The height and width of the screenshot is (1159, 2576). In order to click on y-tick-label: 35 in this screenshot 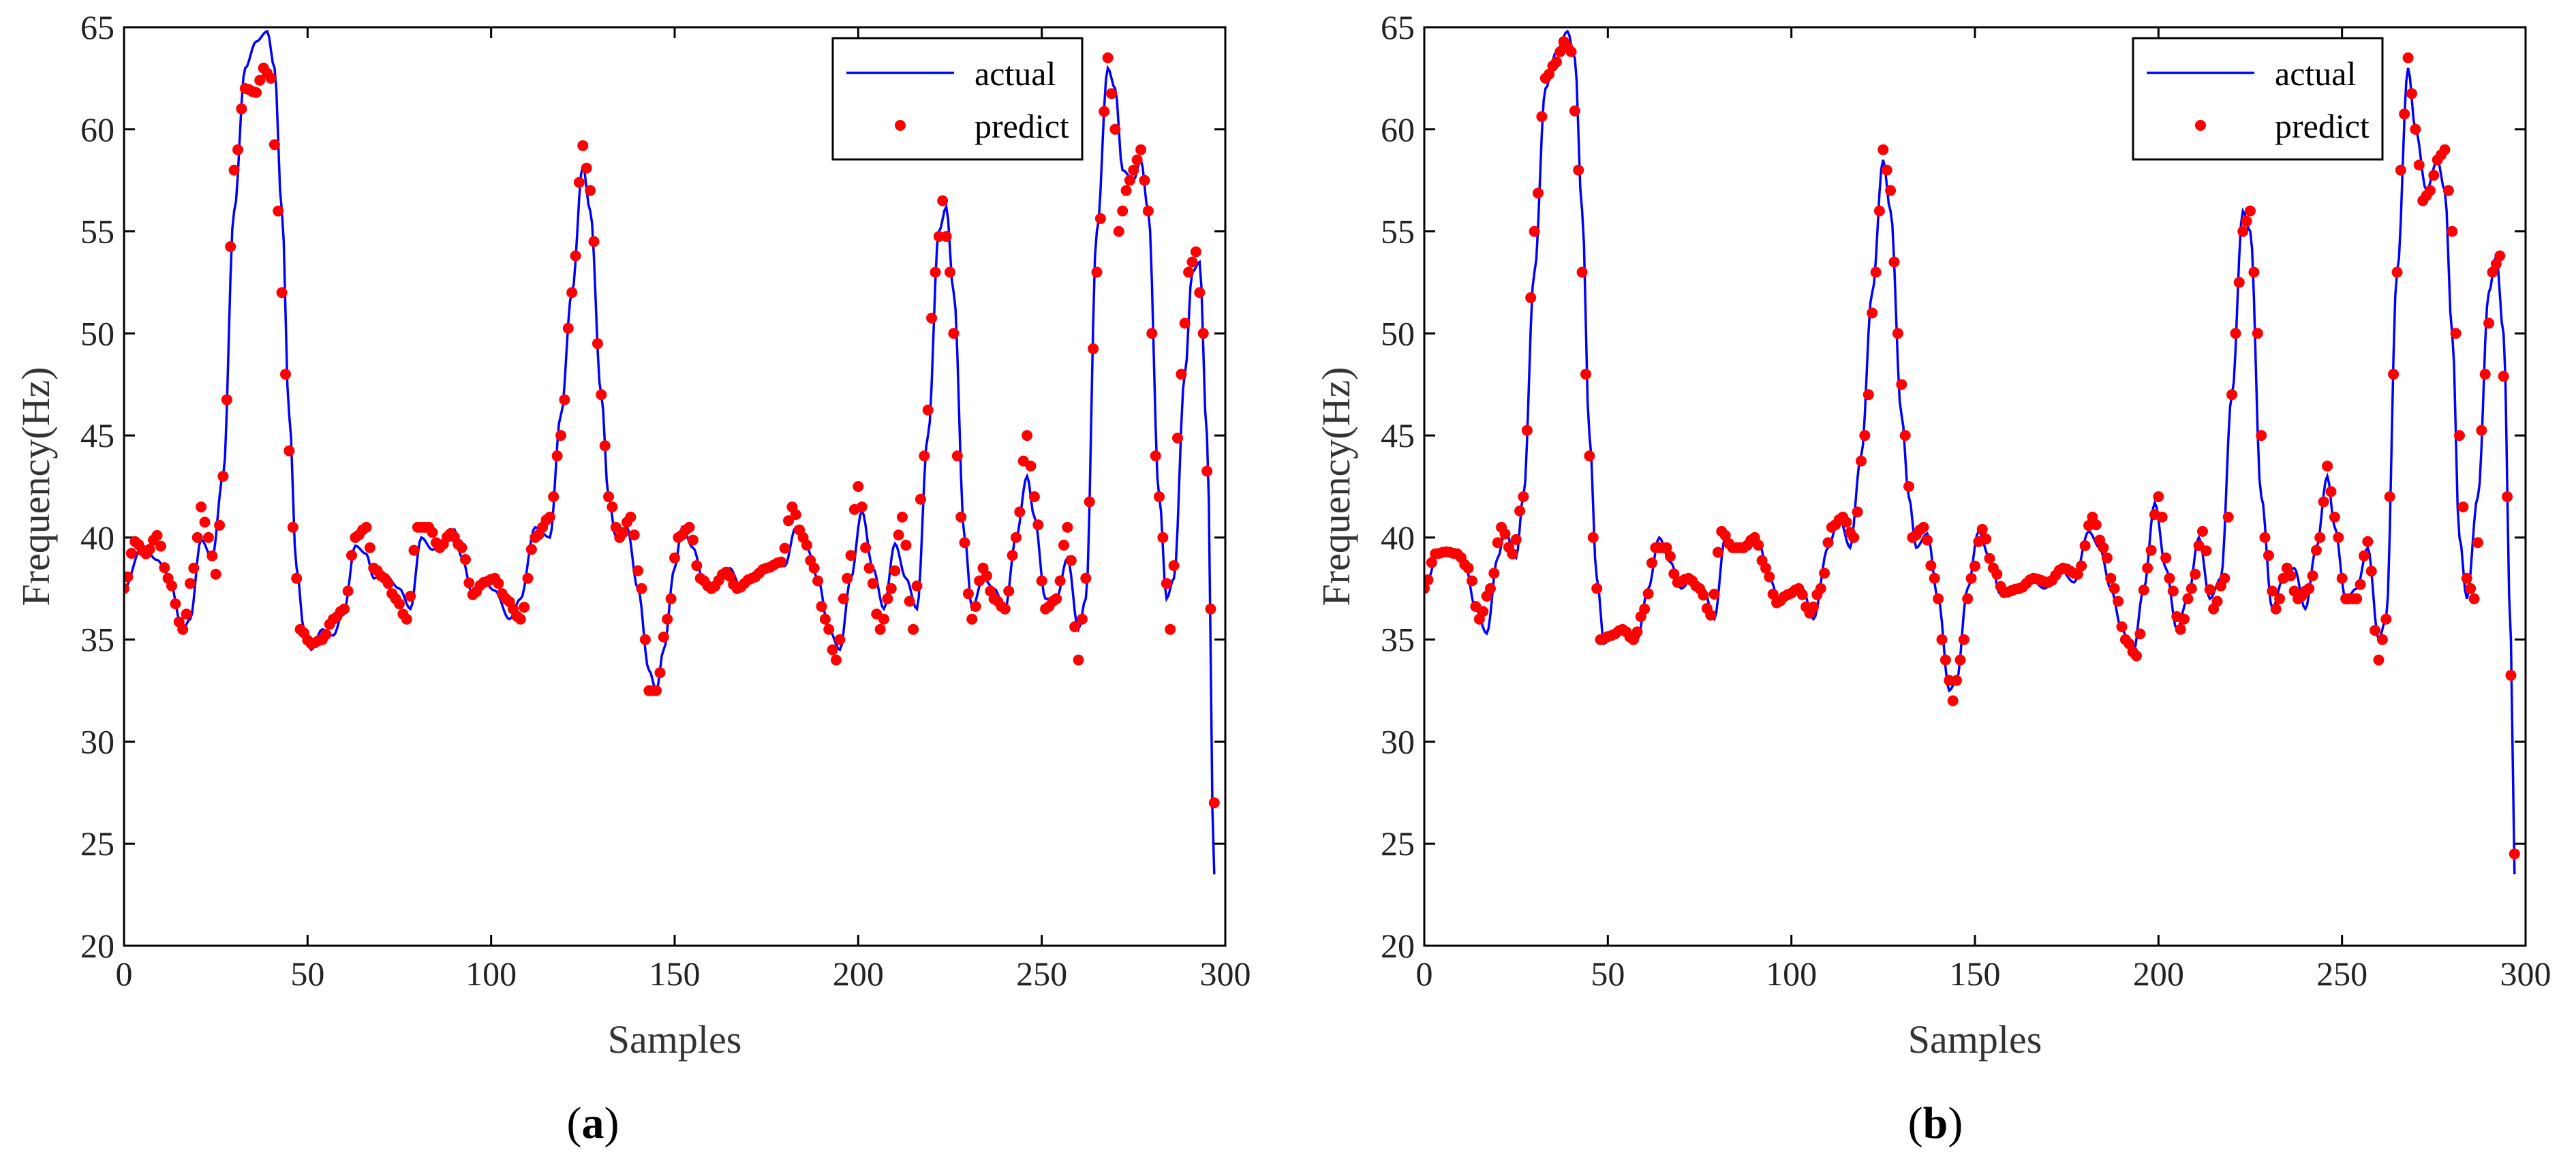, I will do `click(1398, 640)`.